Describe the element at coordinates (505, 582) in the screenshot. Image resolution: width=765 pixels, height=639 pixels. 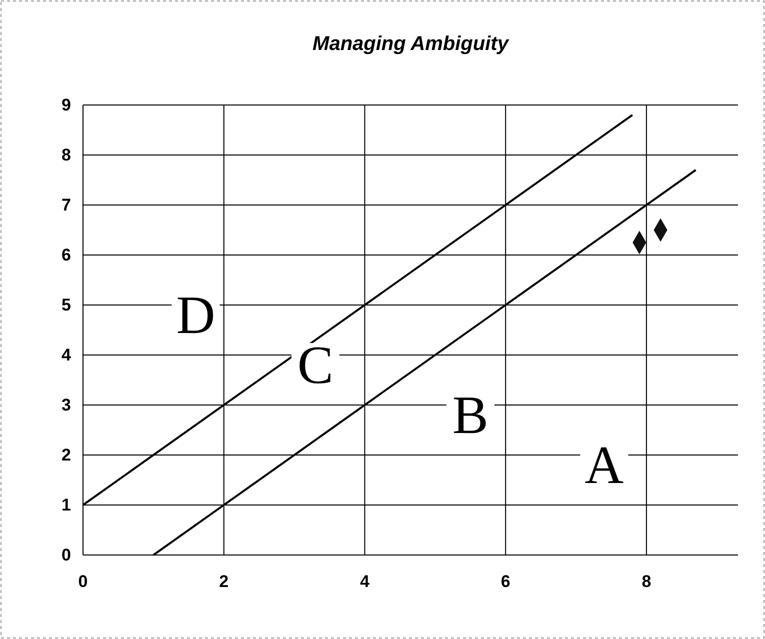
I see `x-tick-label: 6` at that location.